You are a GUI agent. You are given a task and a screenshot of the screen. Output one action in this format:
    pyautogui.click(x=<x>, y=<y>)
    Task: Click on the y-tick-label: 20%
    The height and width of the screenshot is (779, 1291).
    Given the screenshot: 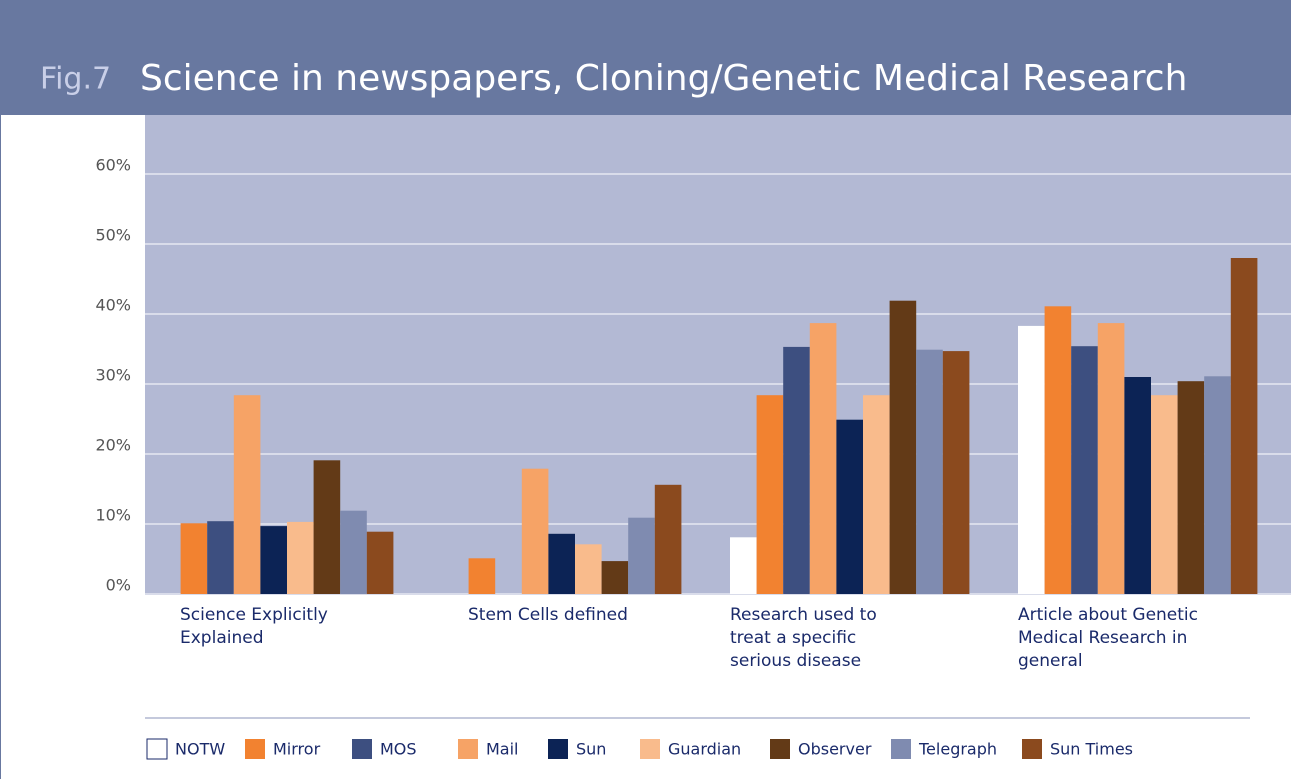 What is the action you would take?
    pyautogui.click(x=113, y=445)
    